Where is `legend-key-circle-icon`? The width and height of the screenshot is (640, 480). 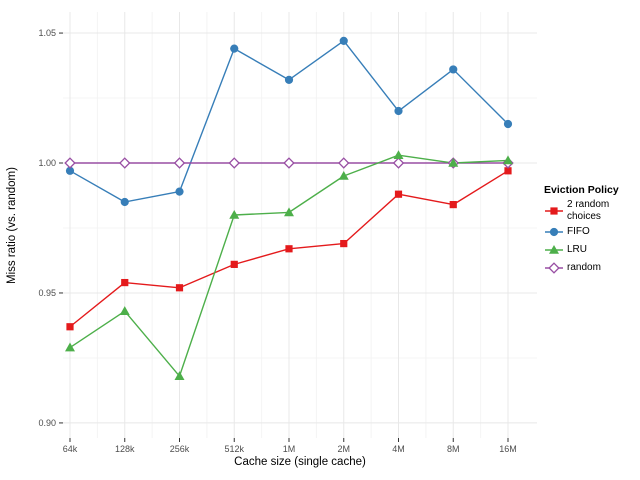 legend-key-circle-icon is located at coordinates (554, 232).